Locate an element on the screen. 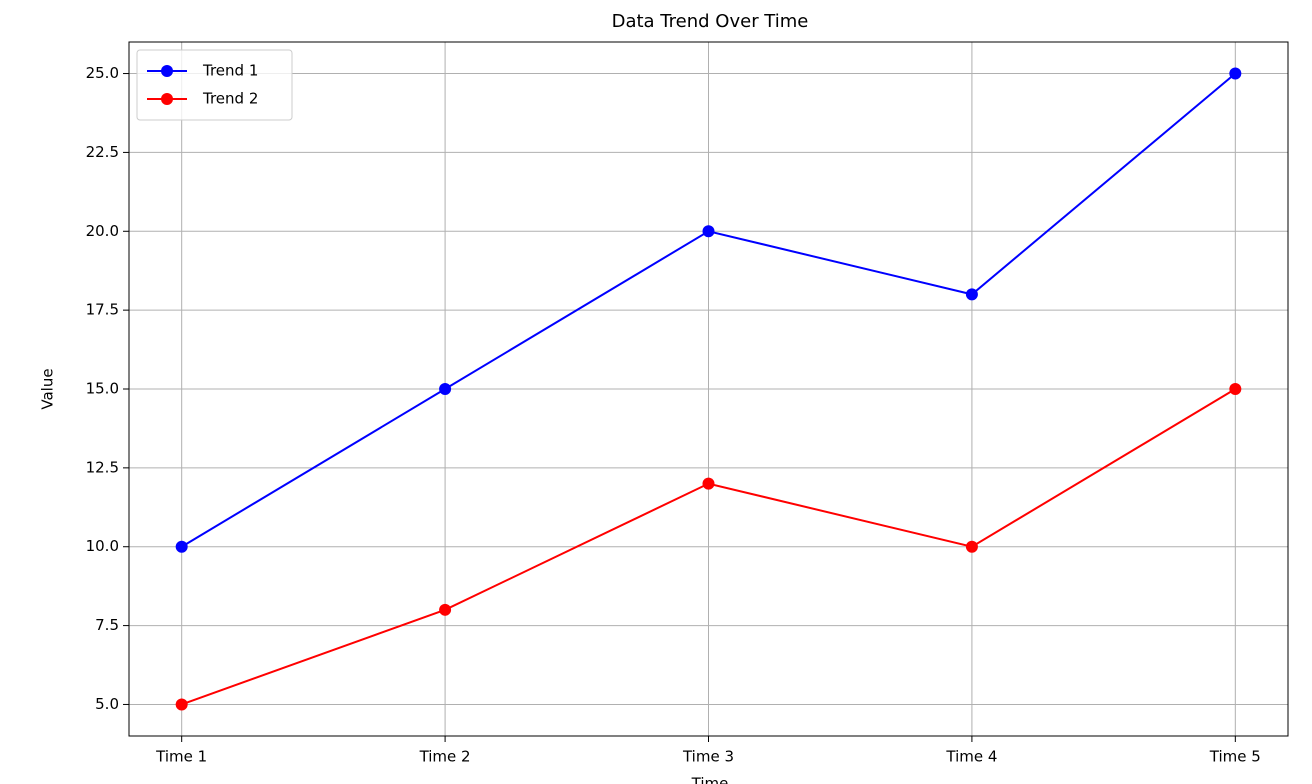 The image size is (1312, 784). x-tick-label: Time 3 is located at coordinates (708, 757).